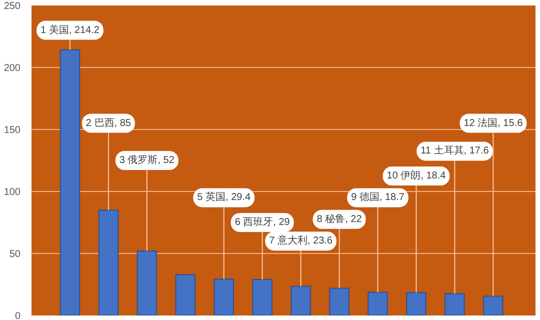  What do you see at coordinates (378, 198) in the screenshot?
I see `data-label: 9 德国, 18.7` at bounding box center [378, 198].